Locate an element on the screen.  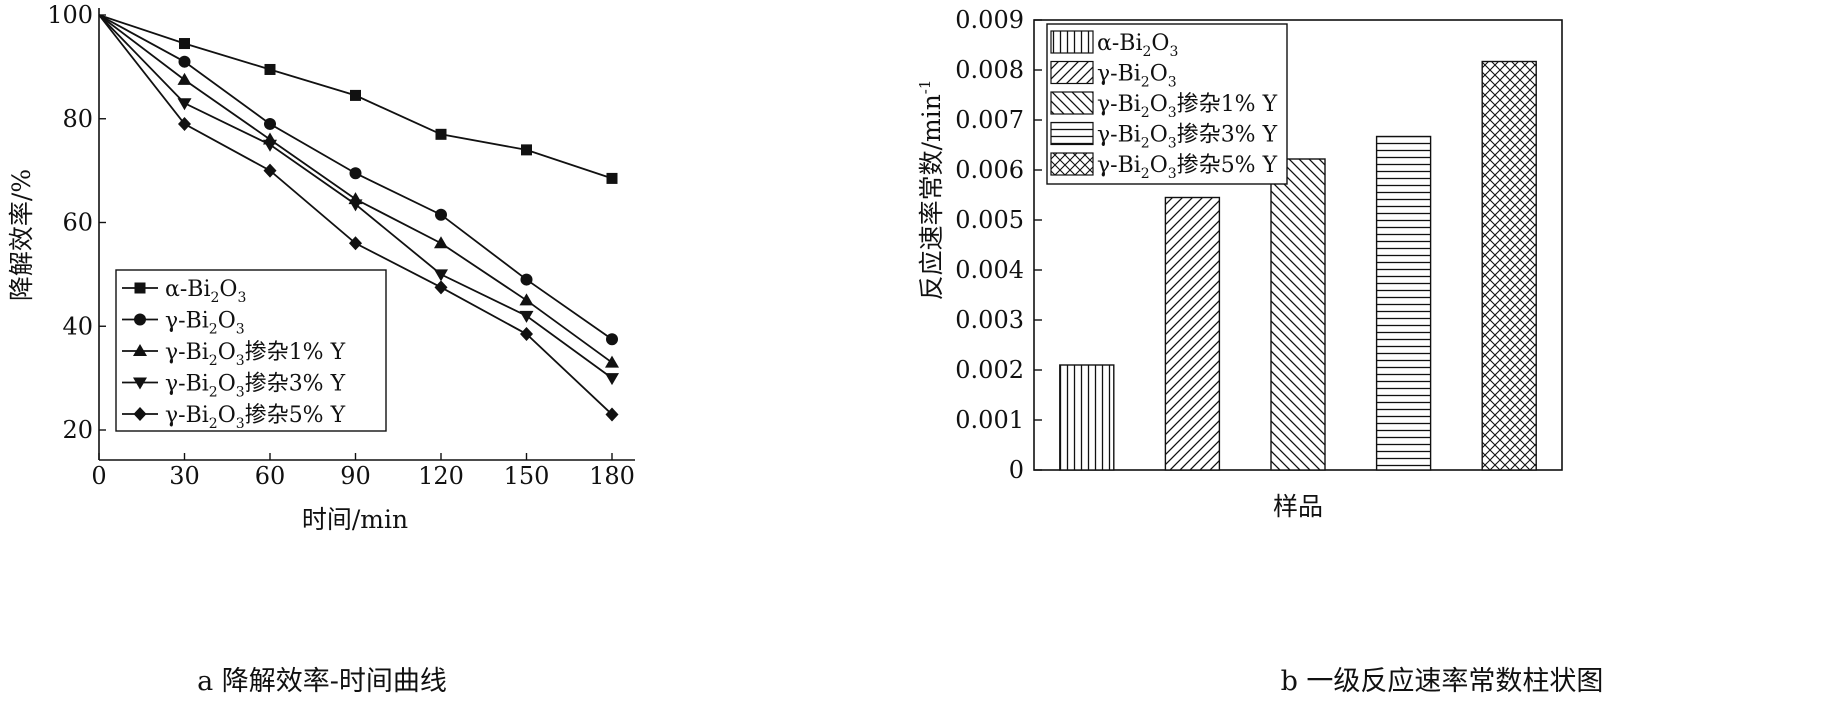
y-axis-label: 反应速率常数/min-1 is located at coordinates (931, 190).